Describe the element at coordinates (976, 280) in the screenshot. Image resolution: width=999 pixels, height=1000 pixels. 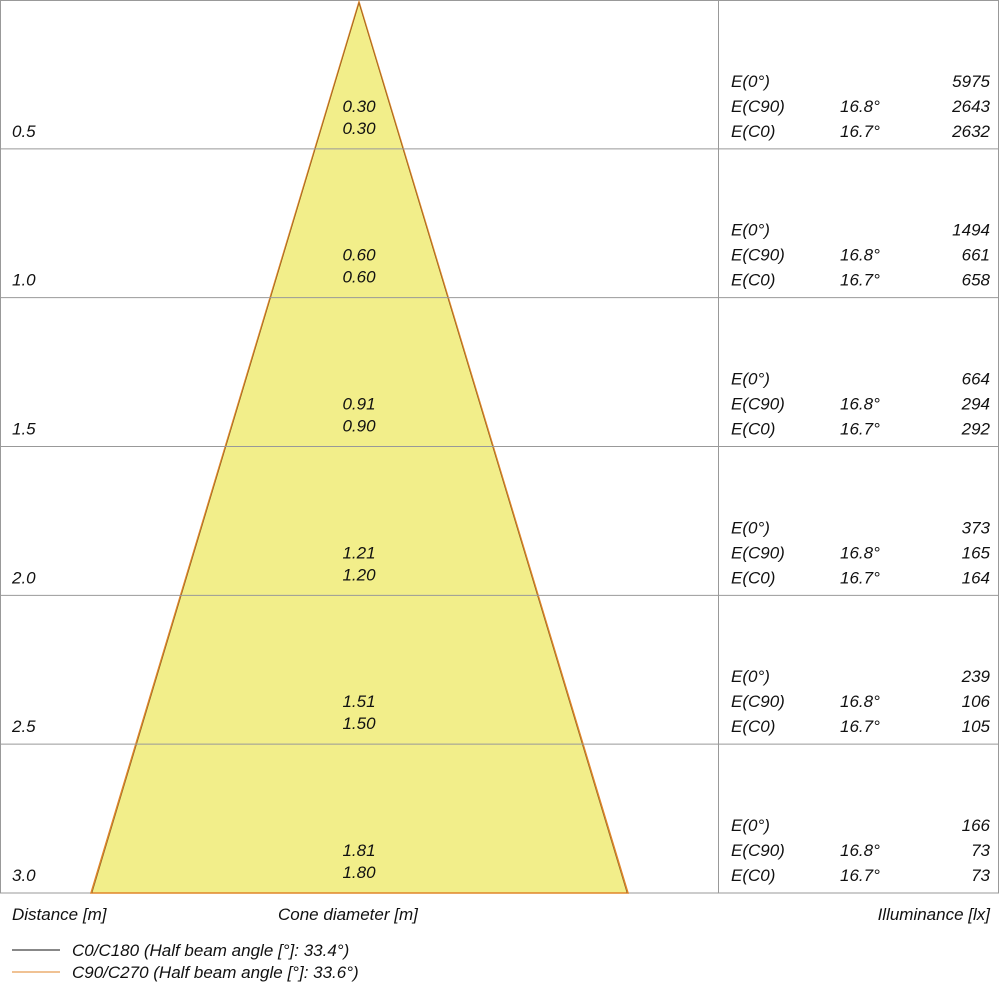
I see `illuminance-value: 658` at that location.